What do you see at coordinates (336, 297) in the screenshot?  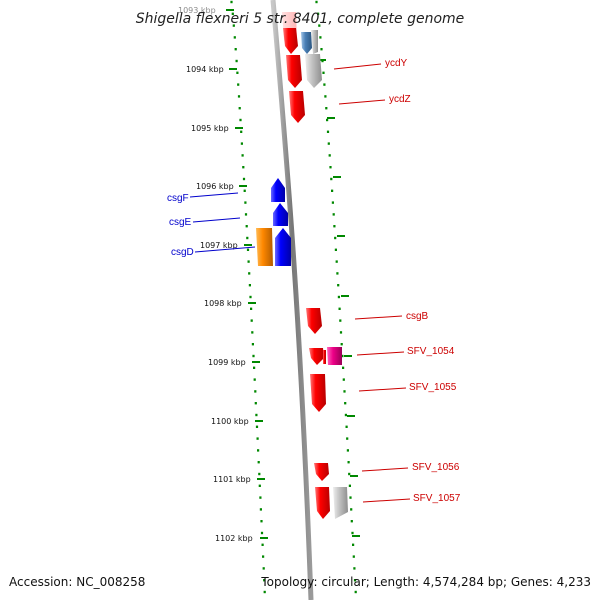 I see `ruler-track-right` at bounding box center [336, 297].